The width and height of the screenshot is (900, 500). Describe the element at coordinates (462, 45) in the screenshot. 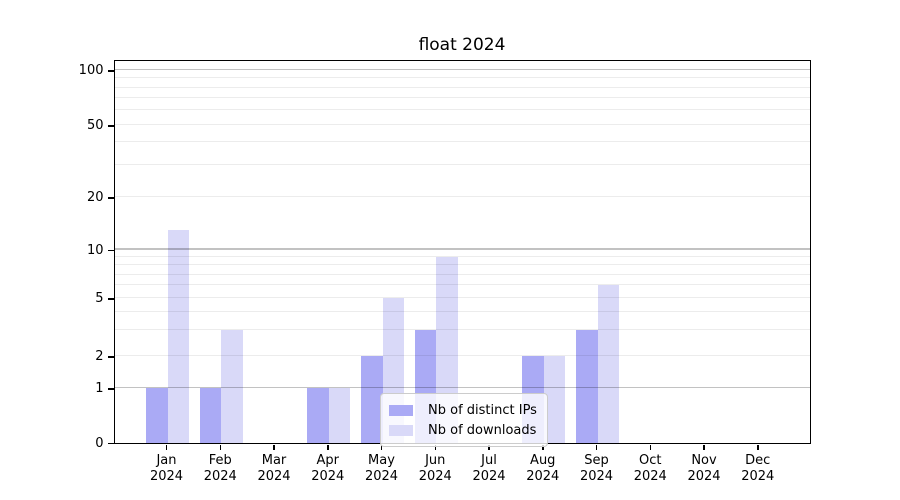

I see `chart-title: float 2024` at that location.